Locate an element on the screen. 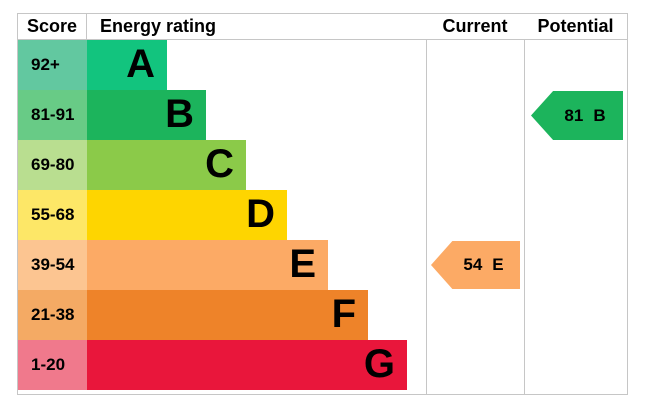 The height and width of the screenshot is (402, 647). band-row-A: 92+ A is located at coordinates (322, 65).